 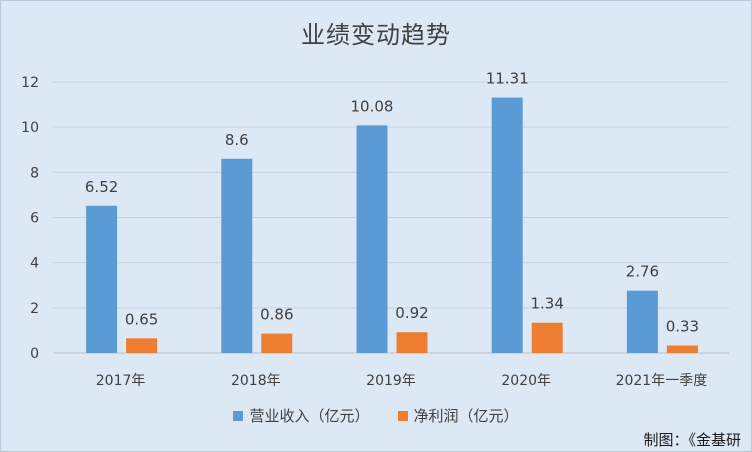 What do you see at coordinates (546, 304) in the screenshot?
I see `data-label-net-profit: 1.34` at bounding box center [546, 304].